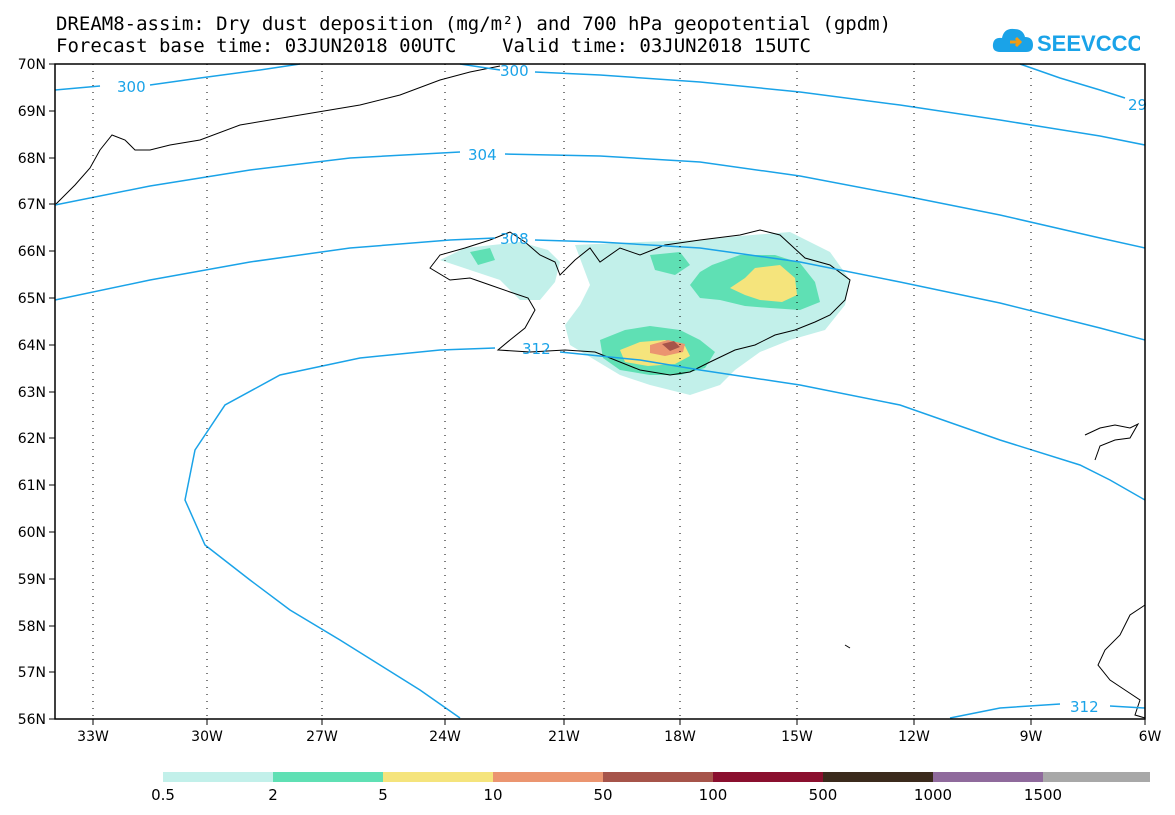 Image resolution: width=1175 pixels, height=815 pixels. What do you see at coordinates (823, 795) in the screenshot?
I see `colorbar-label: 500` at bounding box center [823, 795].